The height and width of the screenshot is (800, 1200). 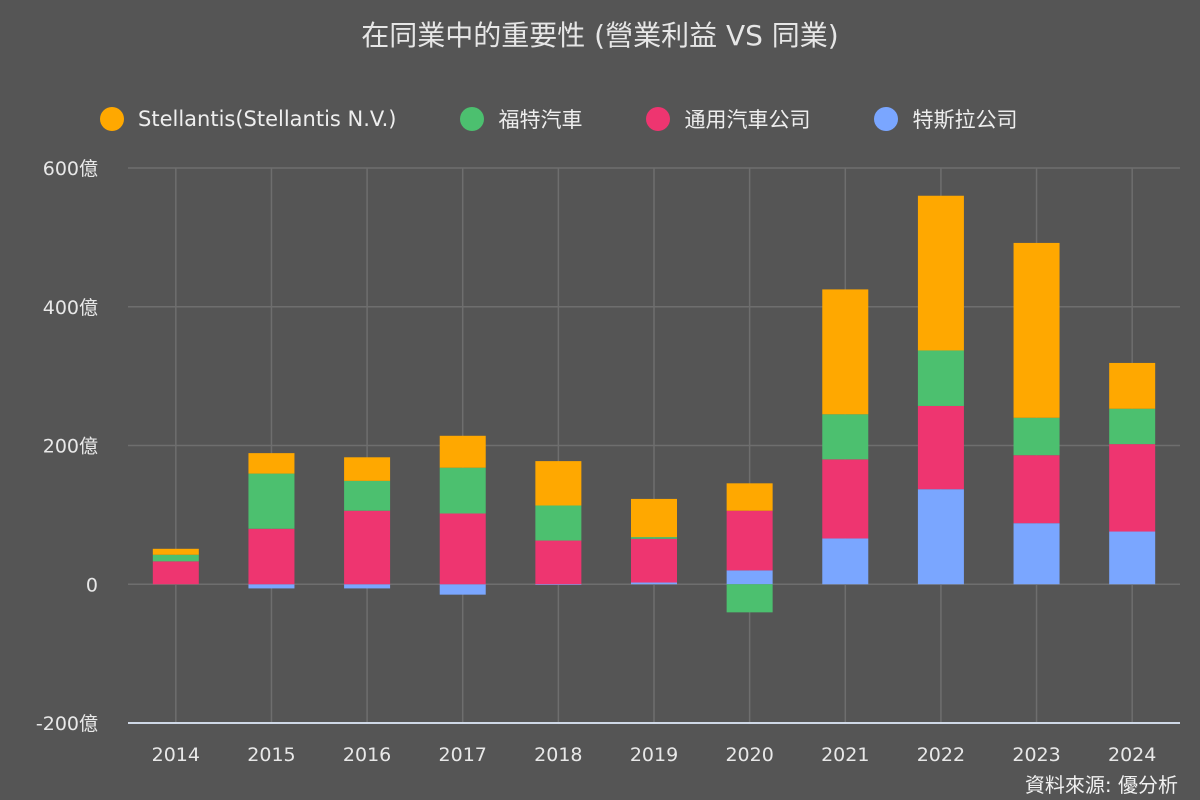 What do you see at coordinates (112, 119) in the screenshot?
I see `legend-dot-stellantis-icon` at bounding box center [112, 119].